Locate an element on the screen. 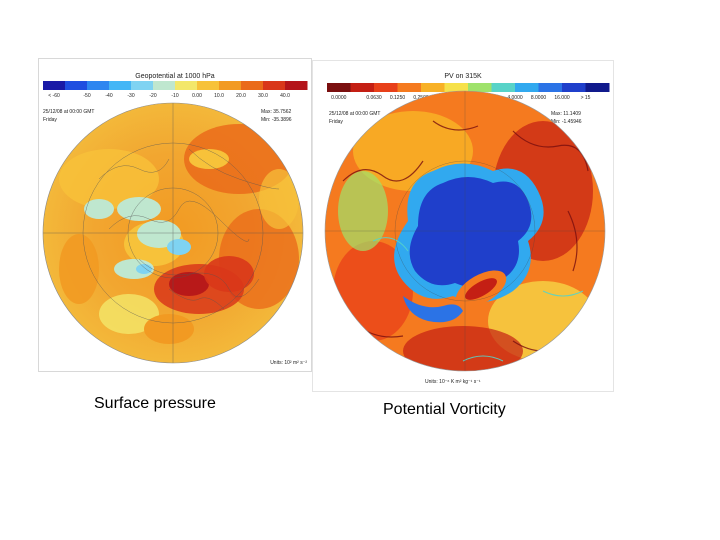 This screenshot has height=540, width=720. max-label: Max: 11.1409 is located at coordinates (566, 114).